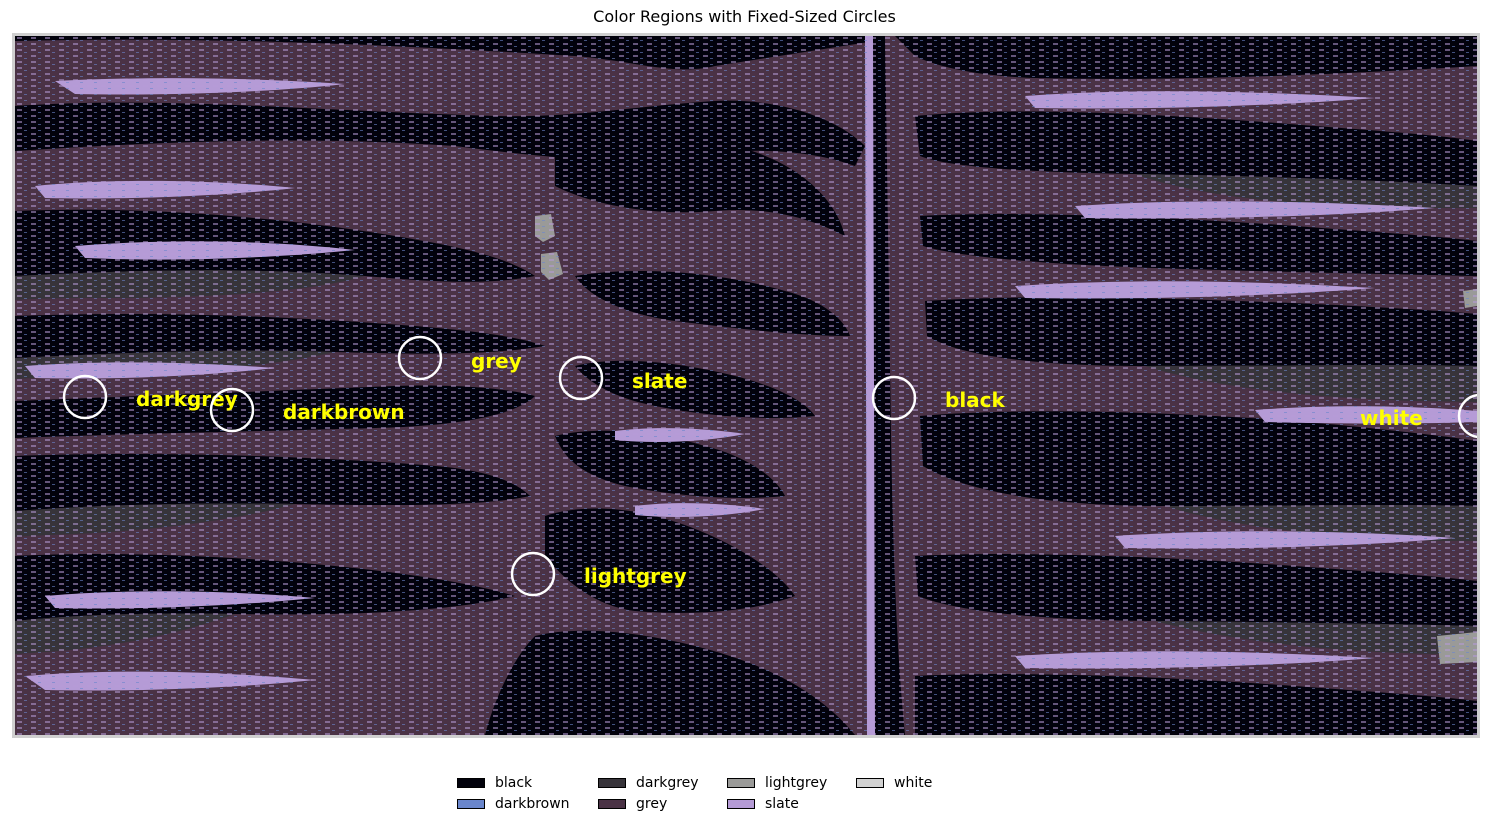 Image resolution: width=1489 pixels, height=827 pixels. What do you see at coordinates (635, 576) in the screenshot?
I see `marker-label-lightgrey: lightgrey` at bounding box center [635, 576].